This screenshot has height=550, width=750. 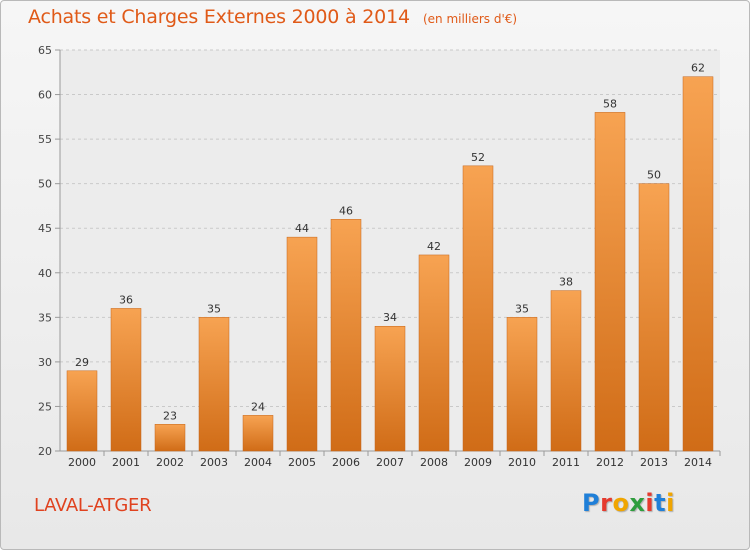 What do you see at coordinates (566, 371) in the screenshot?
I see `bar-2011` at bounding box center [566, 371].